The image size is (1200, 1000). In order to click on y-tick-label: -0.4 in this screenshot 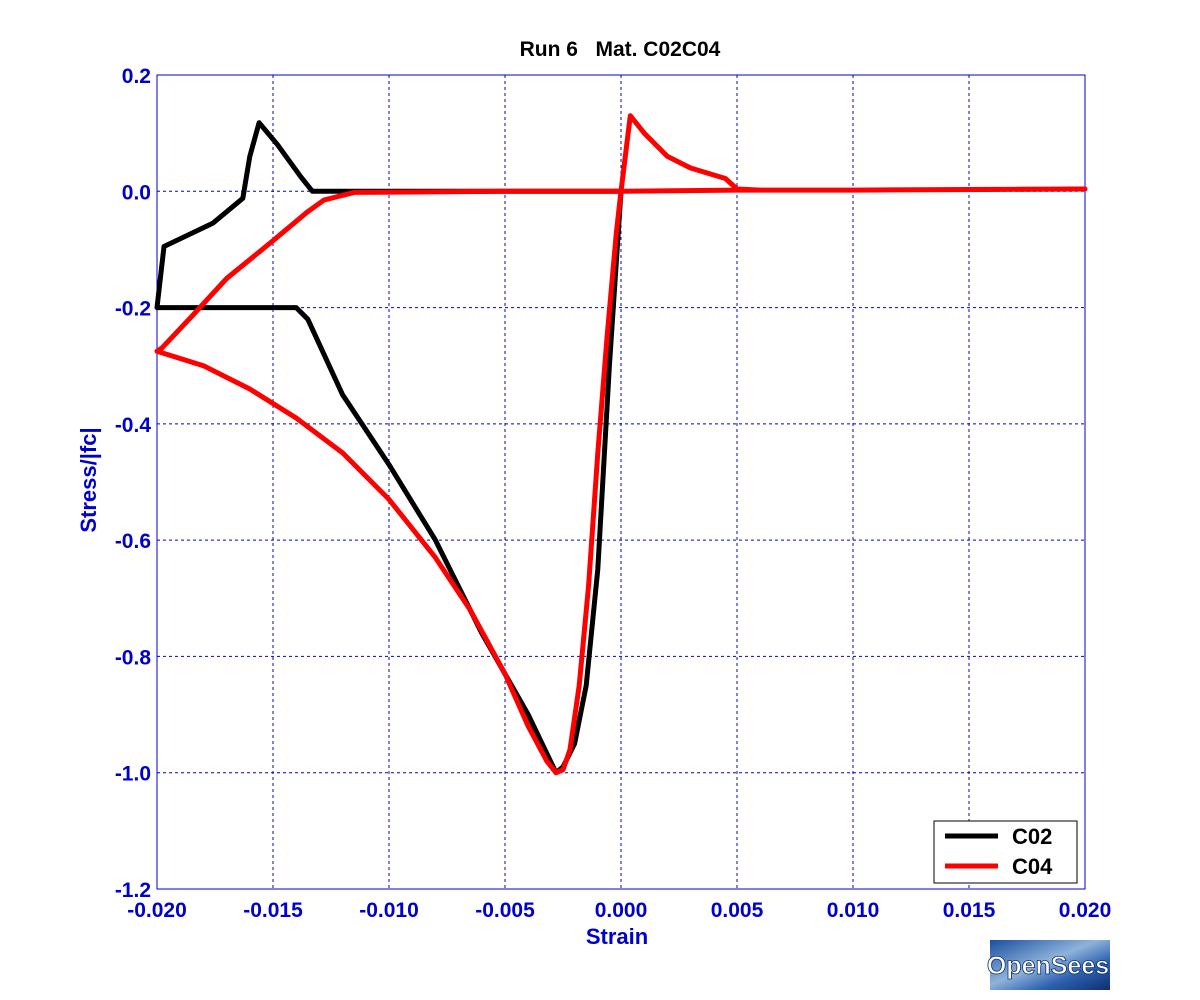, I will do `click(133, 425)`.